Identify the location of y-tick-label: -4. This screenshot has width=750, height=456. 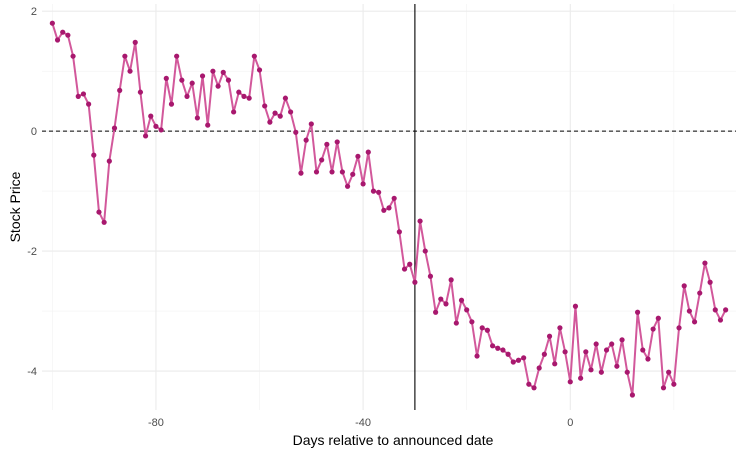
(32, 372).